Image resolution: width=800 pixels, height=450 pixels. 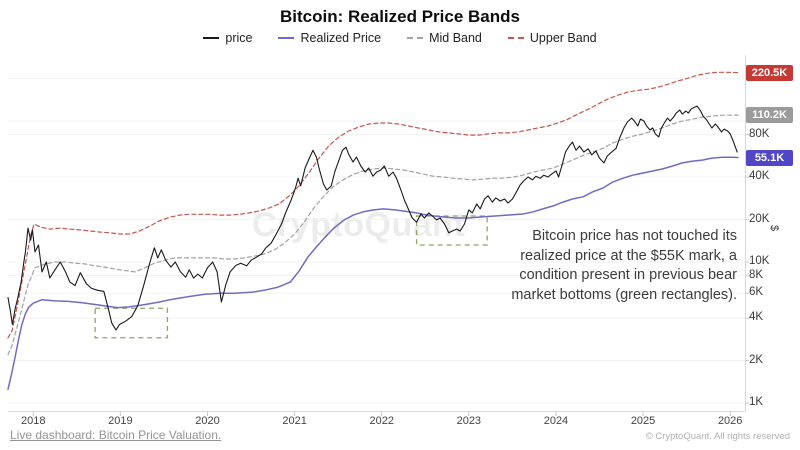 I want to click on x-axis-label: 2020, so click(x=207, y=421).